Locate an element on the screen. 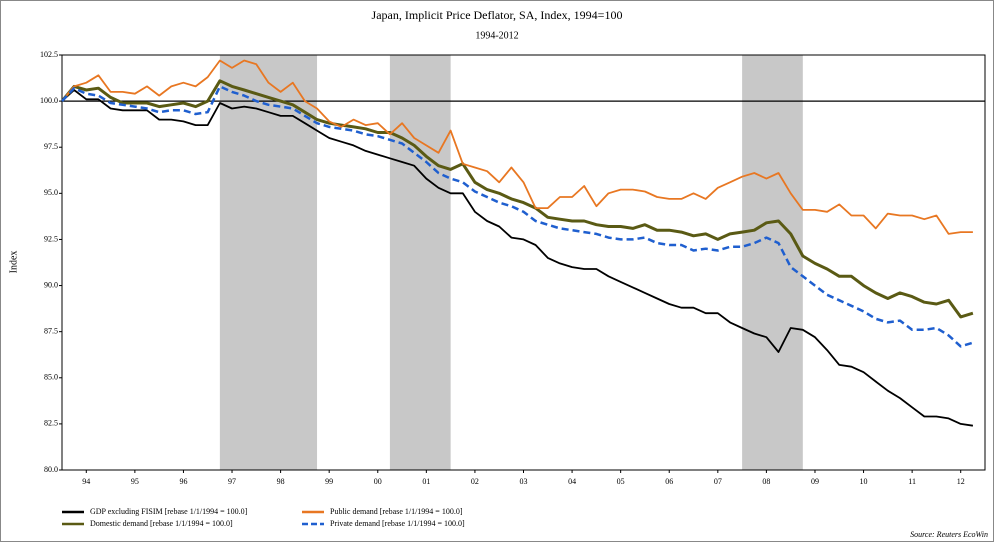  x-tick-label: 08 is located at coordinates (766, 481).